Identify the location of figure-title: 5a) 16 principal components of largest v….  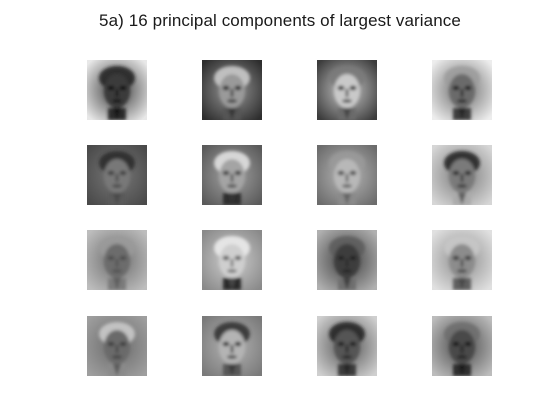
(280, 20).